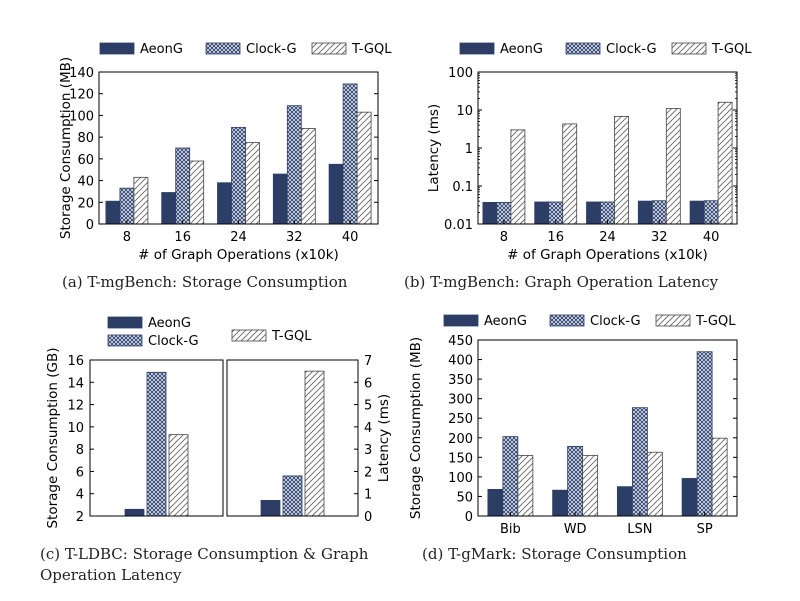  I want to click on bar-aeong-wd, so click(560, 503).